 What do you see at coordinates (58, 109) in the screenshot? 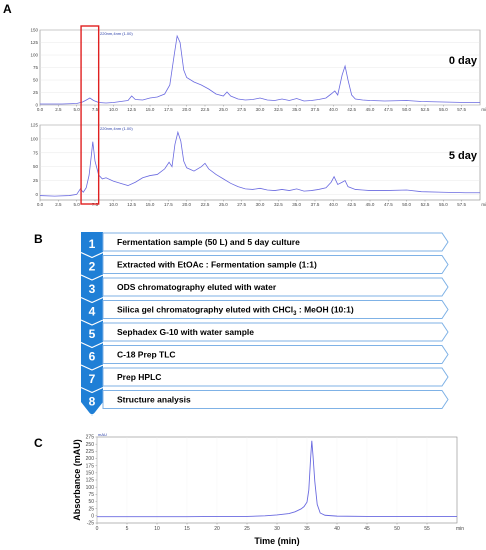
I see `x-tick-label: 2.5` at bounding box center [58, 109].